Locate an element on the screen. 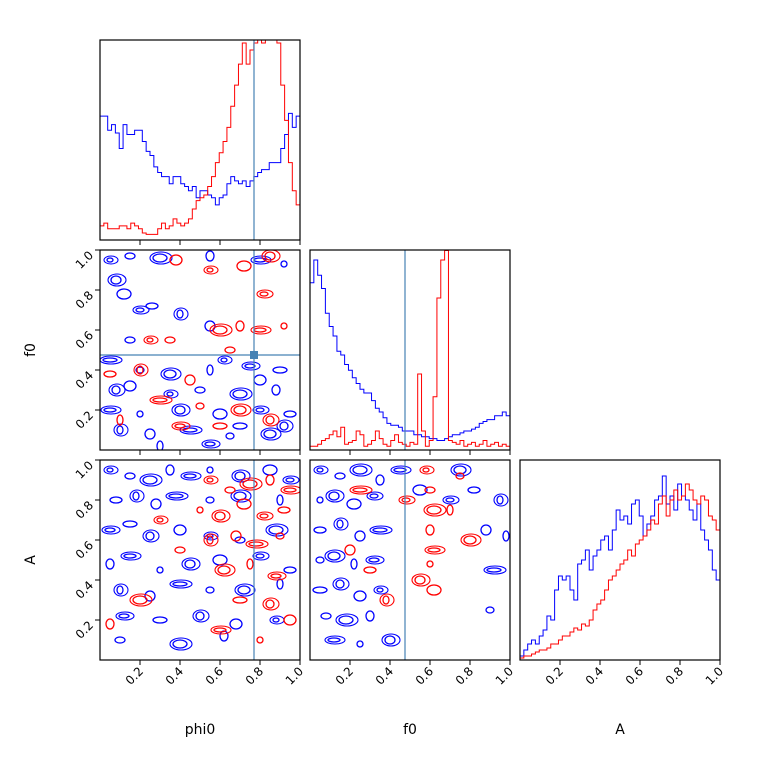 The height and width of the screenshot is (760, 760). xtick-label-A: 0.6 is located at coordinates (634, 675).